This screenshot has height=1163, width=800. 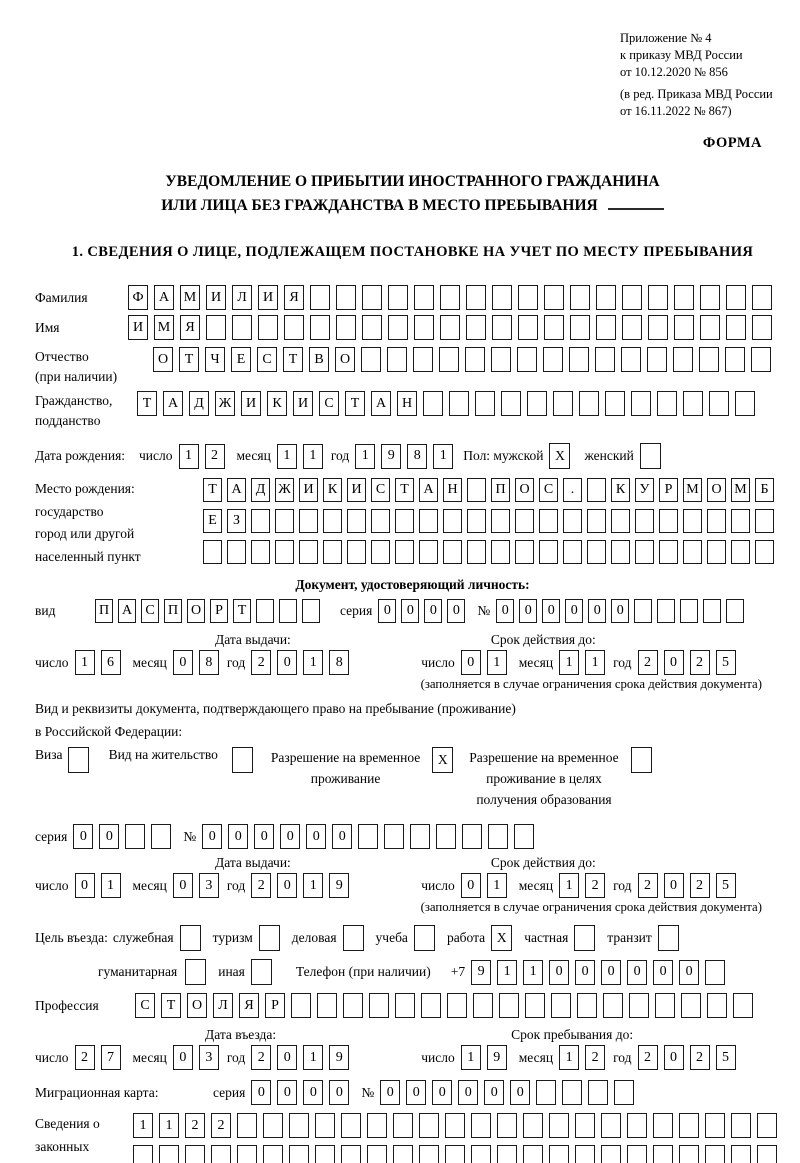 What do you see at coordinates (251, 404) in the screenshot?
I see `char-cell: И` at bounding box center [251, 404].